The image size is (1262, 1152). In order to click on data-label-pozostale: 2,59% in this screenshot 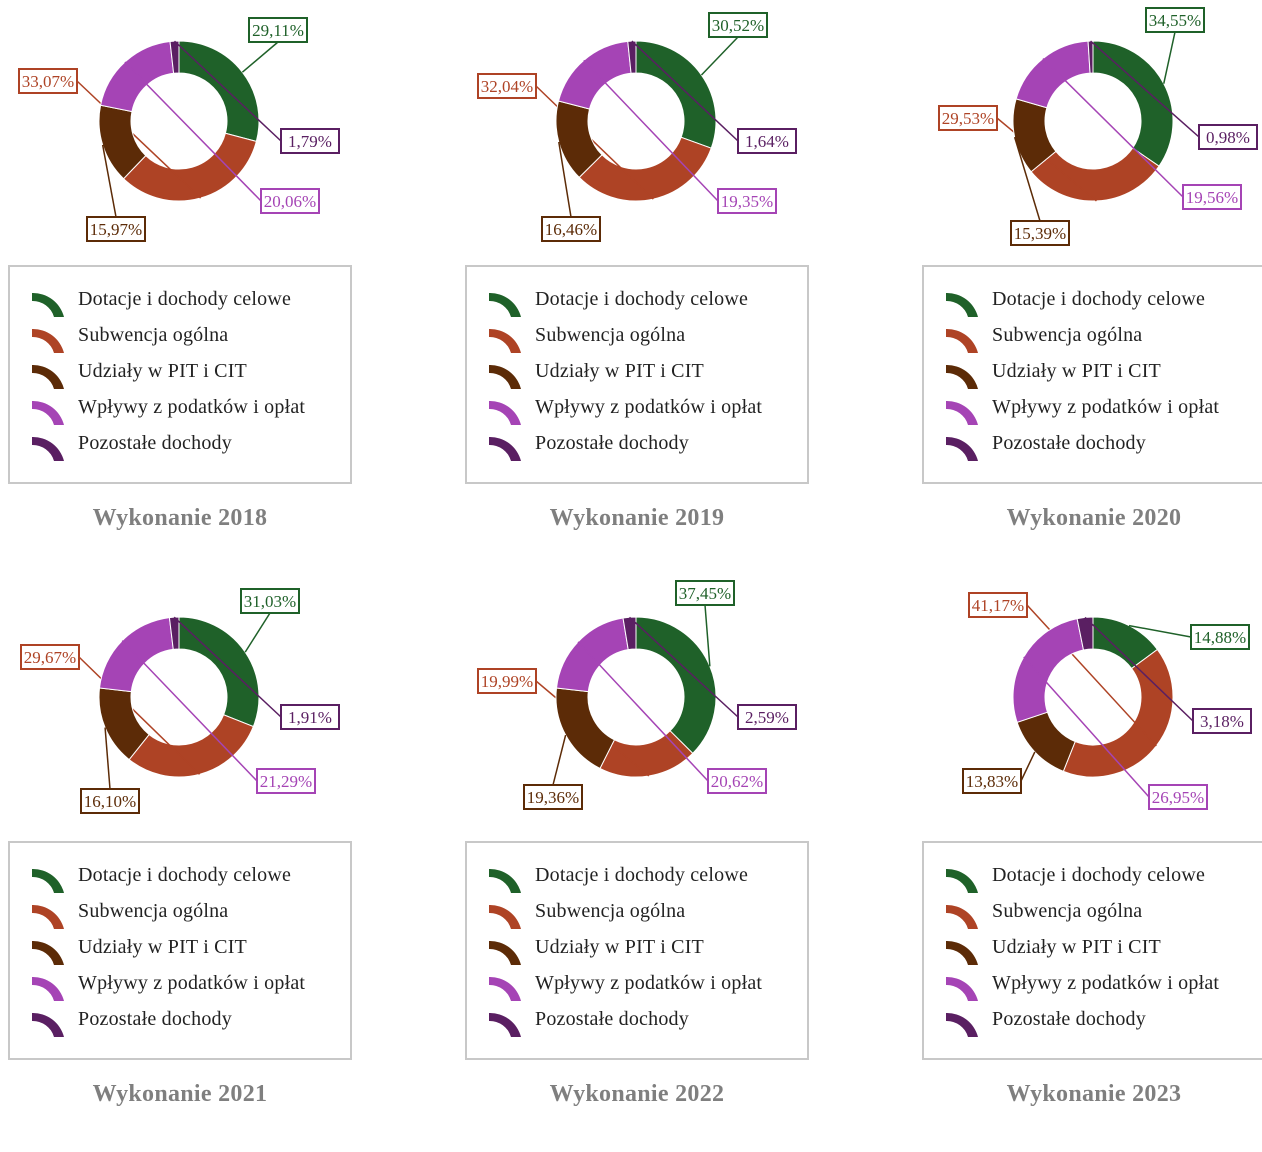, I will do `click(767, 717)`.